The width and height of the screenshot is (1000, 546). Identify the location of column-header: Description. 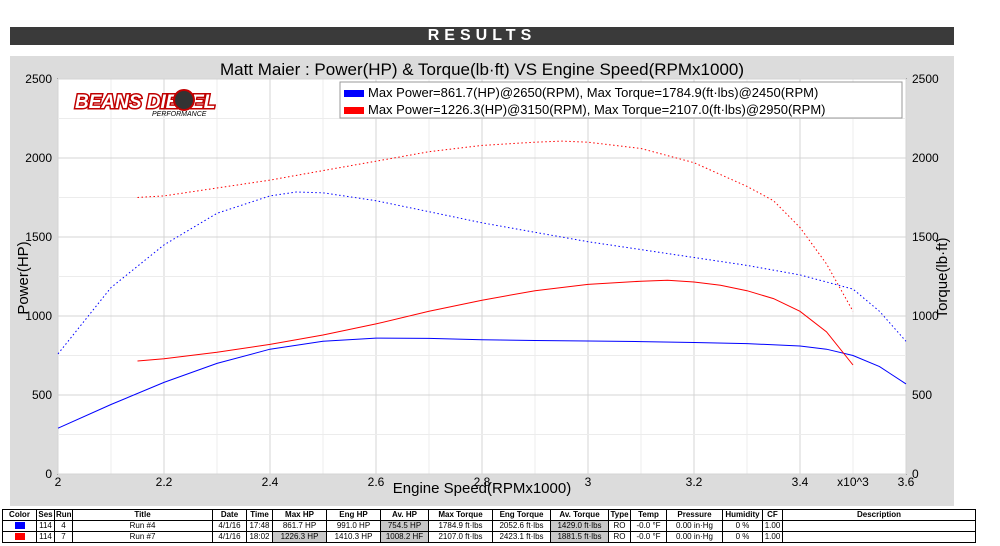
(879, 515).